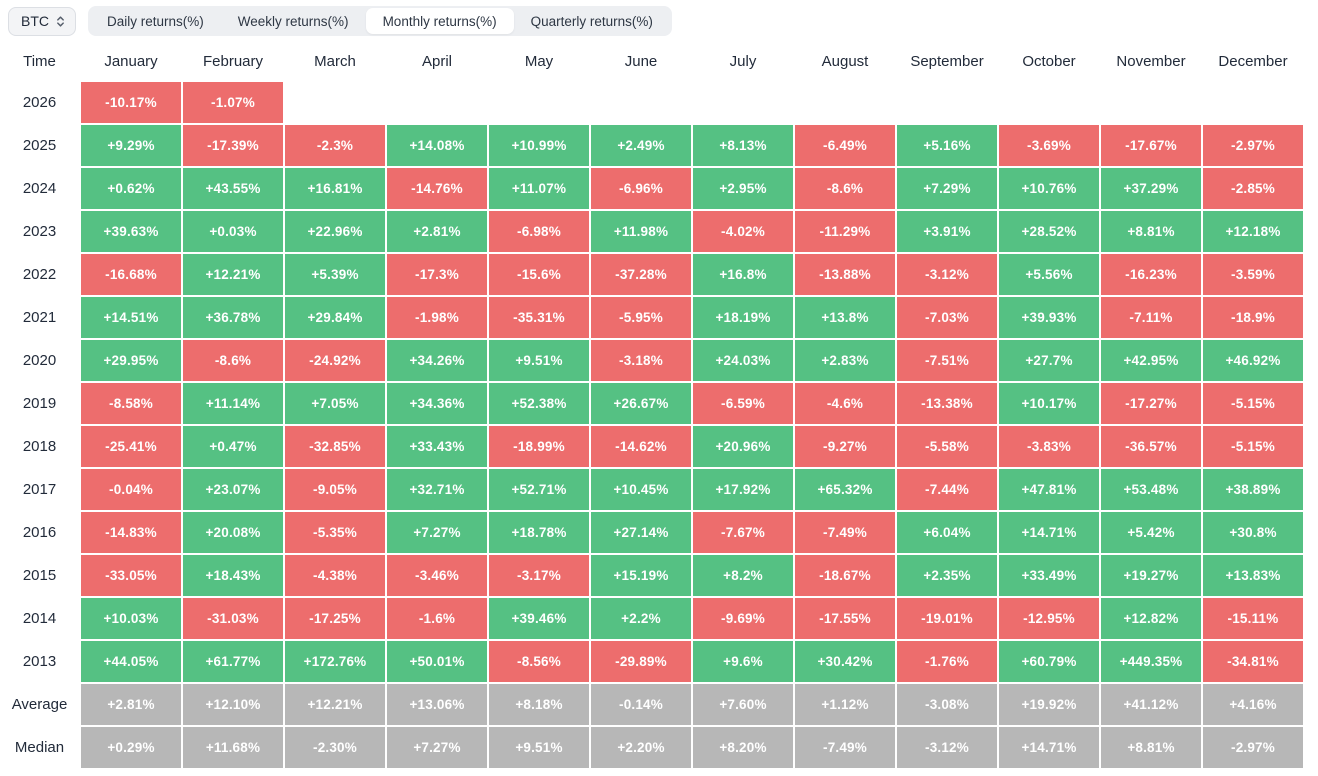 This screenshot has height=776, width=1318. I want to click on return-cell: -14.83%, so click(131, 532).